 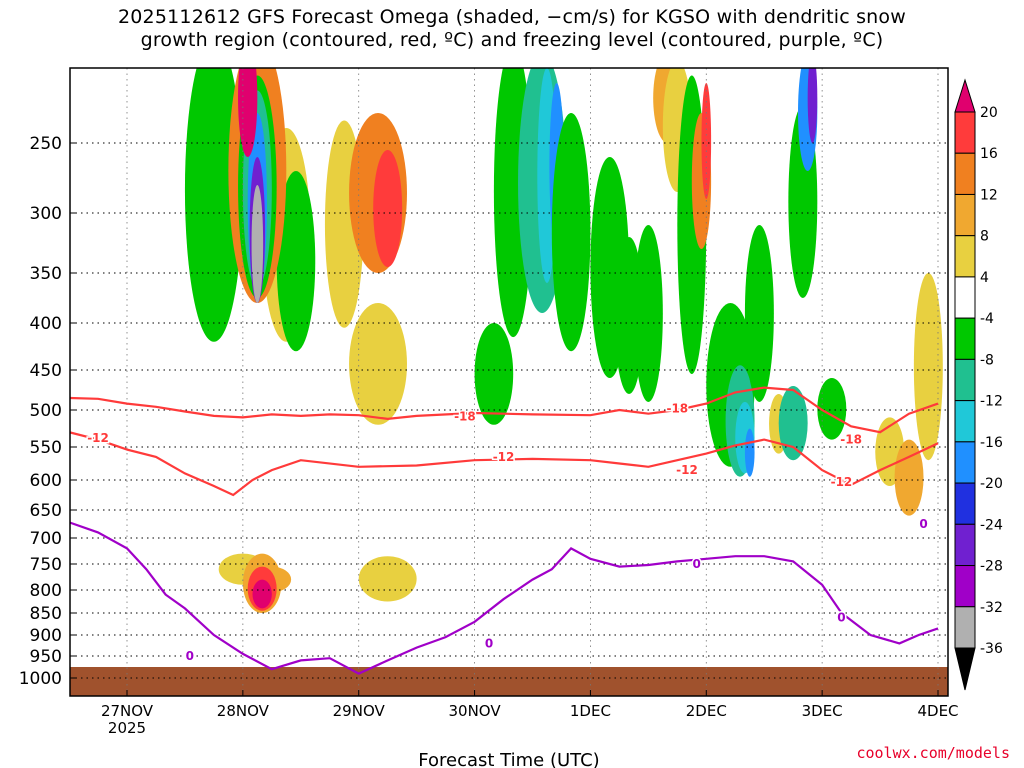 What do you see at coordinates (991, 443) in the screenshot?
I see `colorbar-label: -16` at bounding box center [991, 443].